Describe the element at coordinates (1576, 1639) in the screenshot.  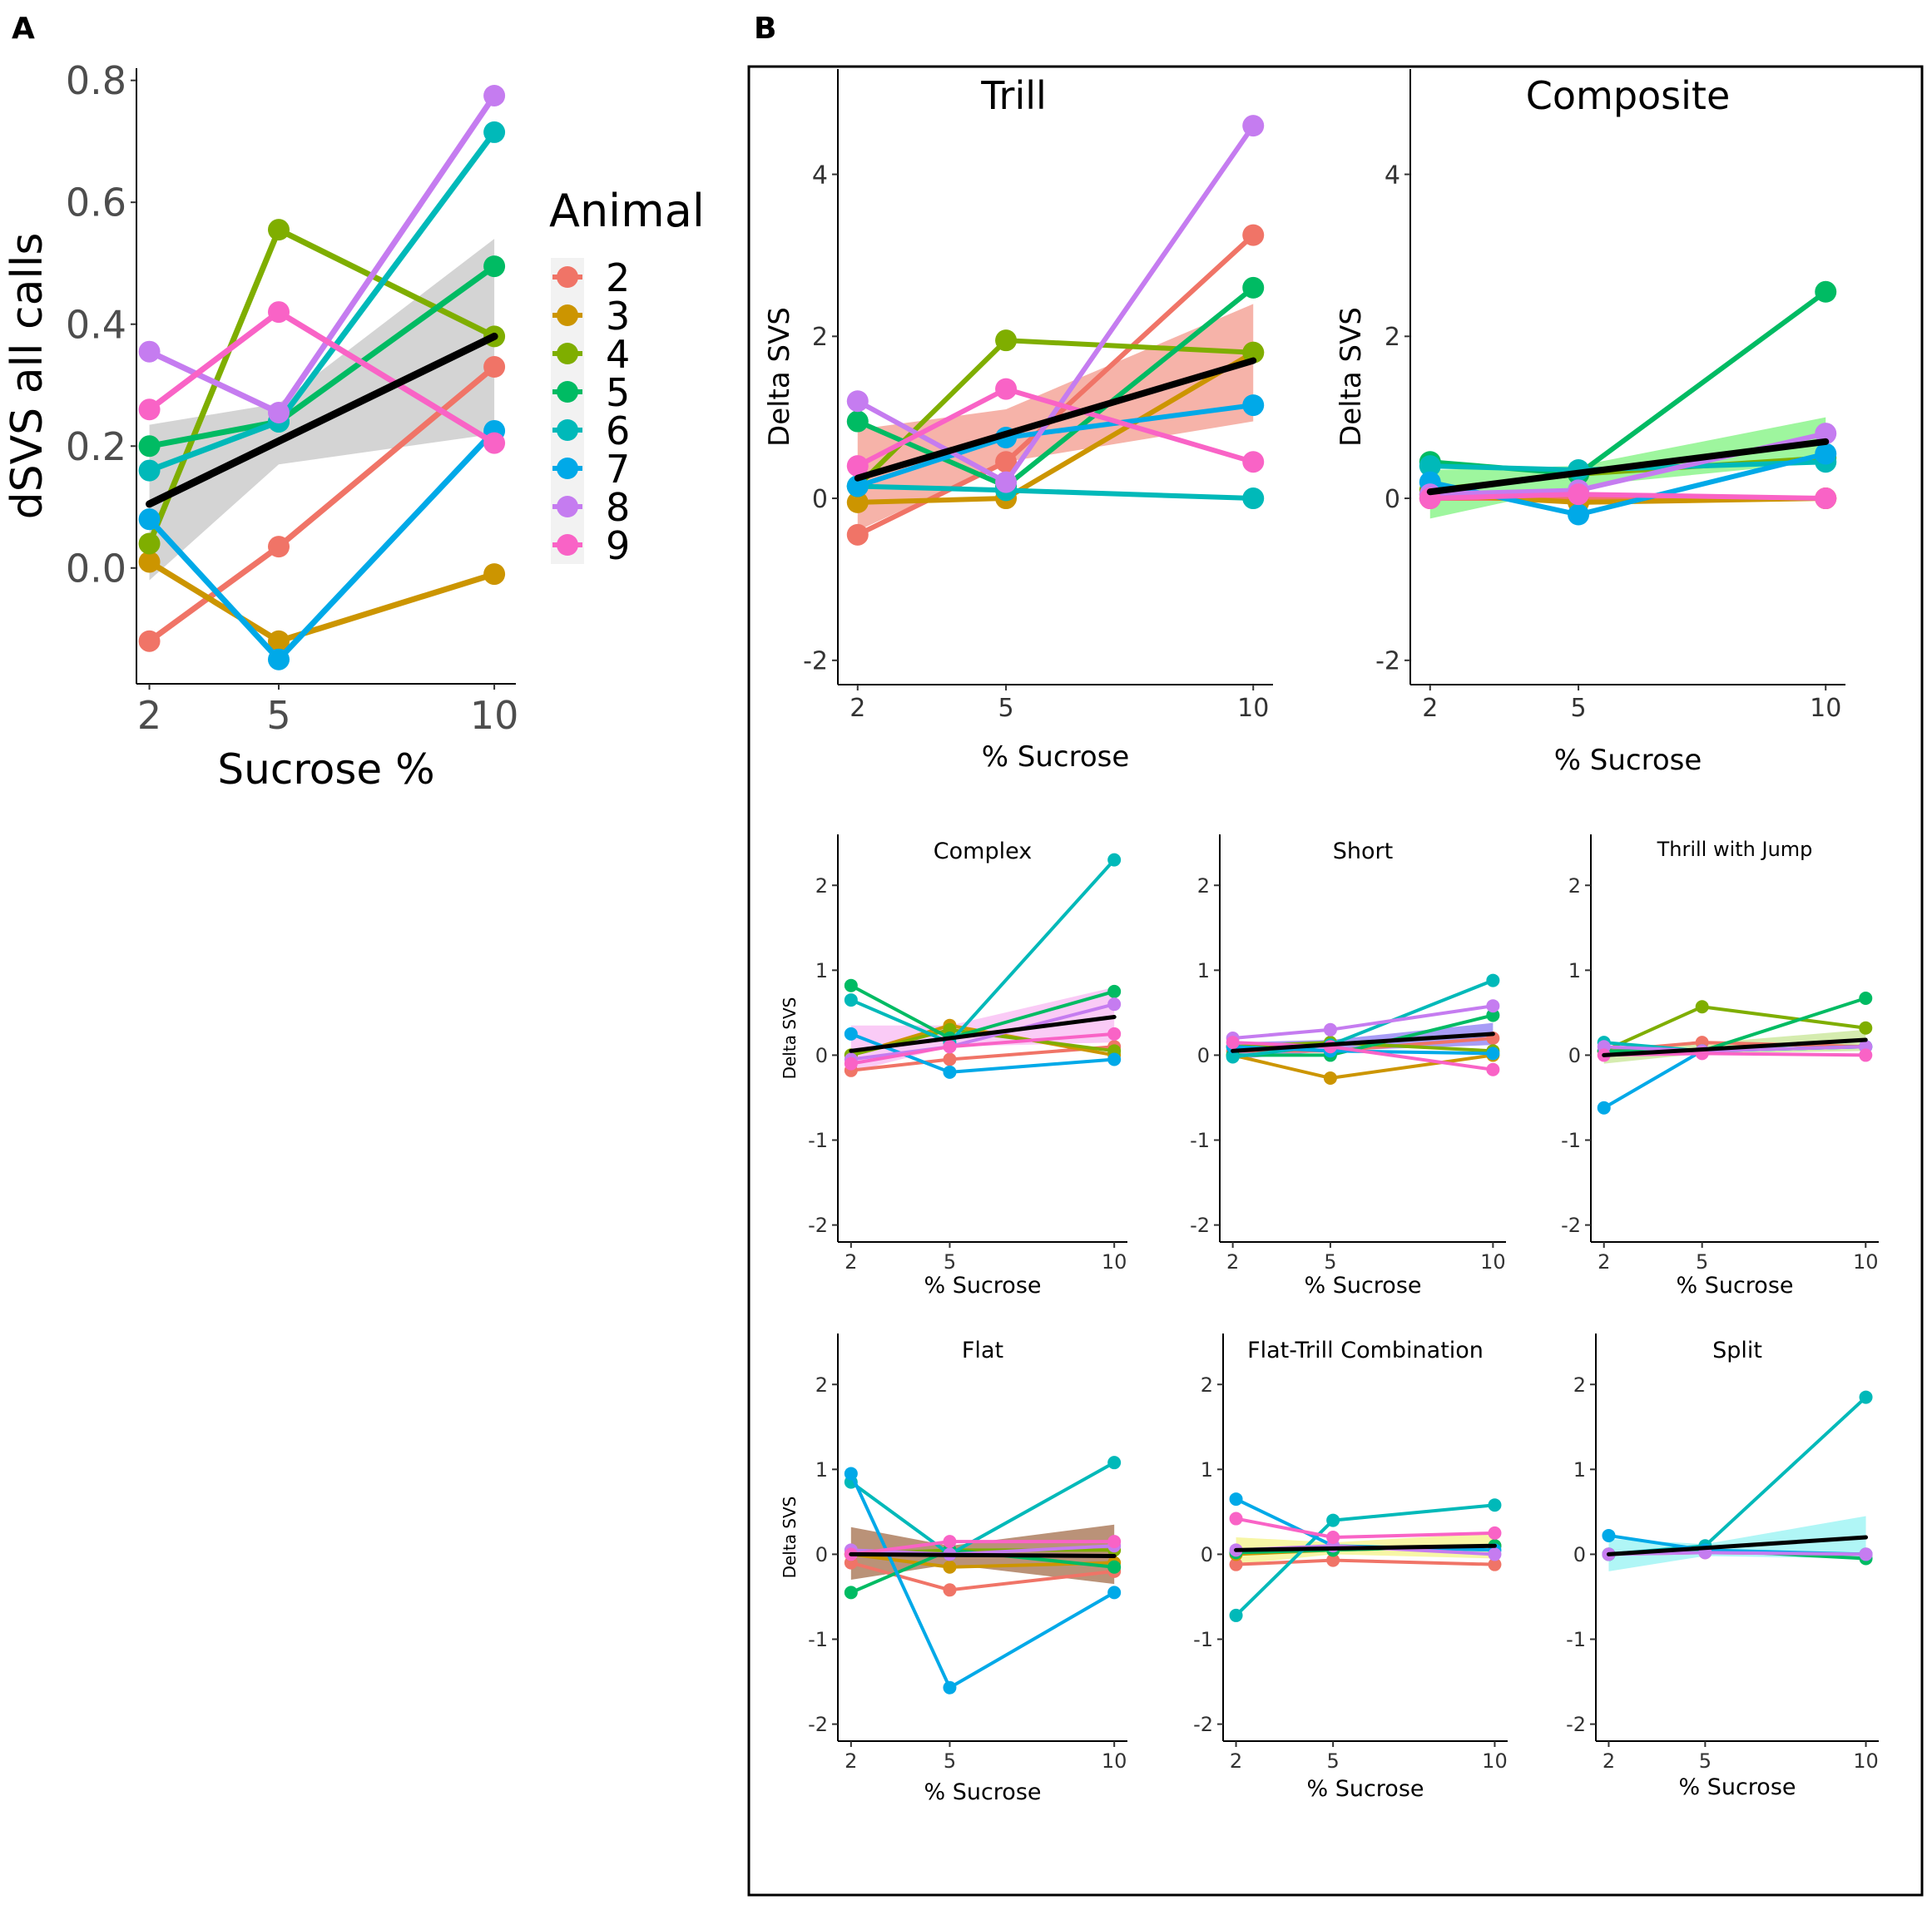
I see `y-tick-label-split: -1` at that location.